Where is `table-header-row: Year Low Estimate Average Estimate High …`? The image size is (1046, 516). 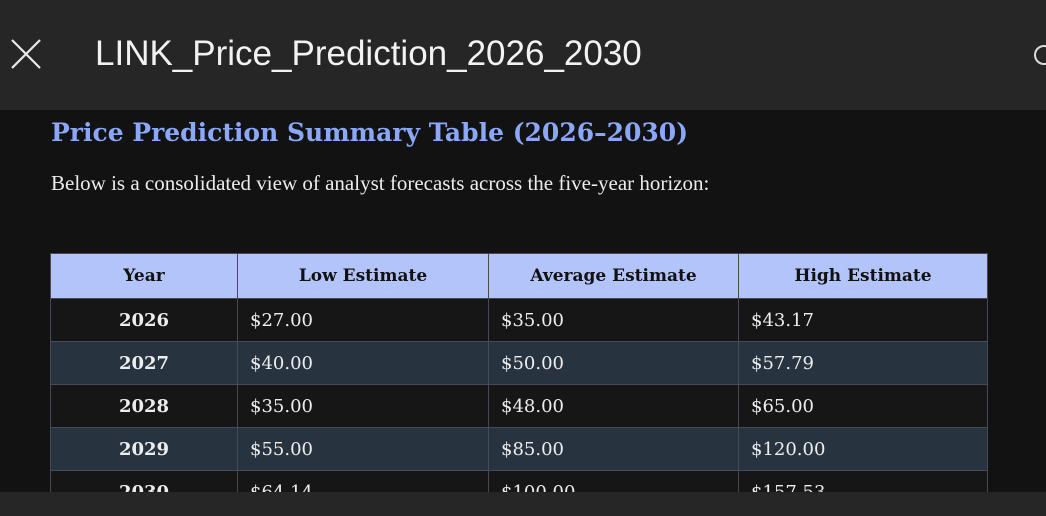
table-header-row: Year Low Estimate Average Estimate High … is located at coordinates (519, 276).